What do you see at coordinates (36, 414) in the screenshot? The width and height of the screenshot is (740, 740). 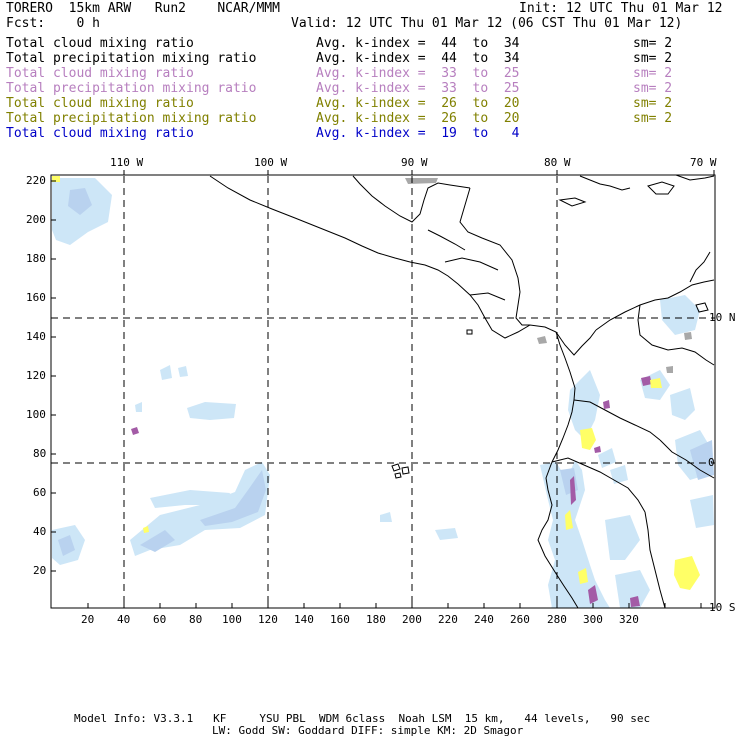 I see `y-tick-label: 100` at bounding box center [36, 414].